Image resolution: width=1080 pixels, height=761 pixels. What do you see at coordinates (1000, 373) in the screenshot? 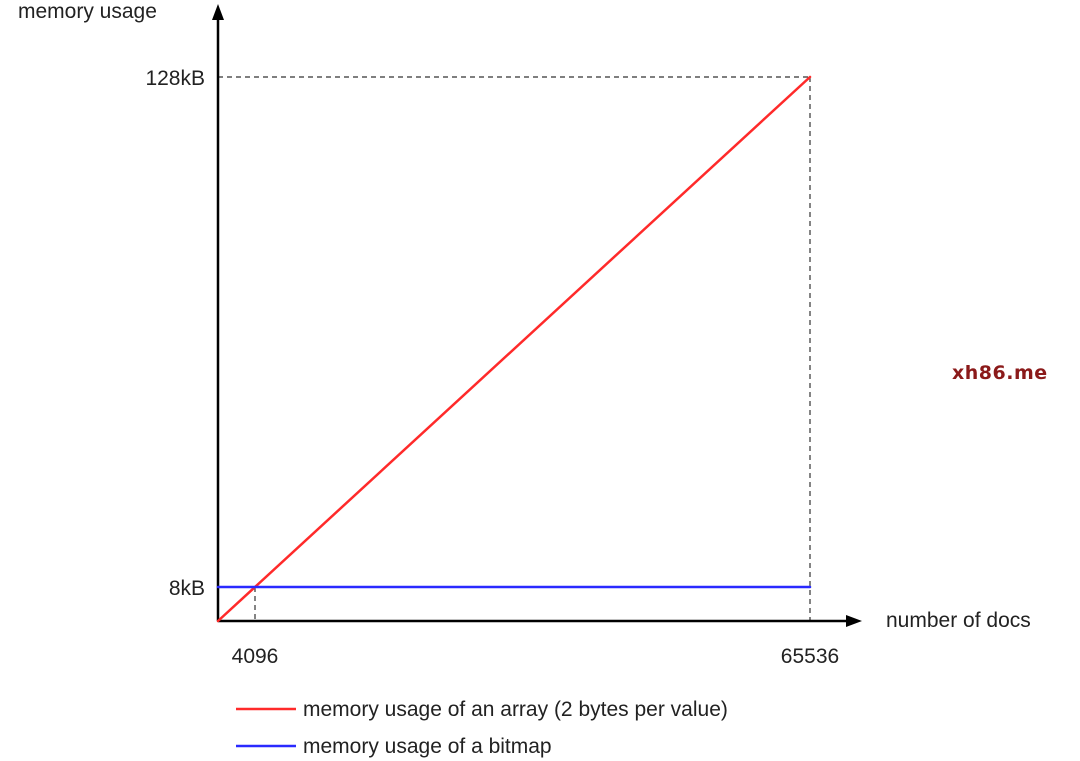
I see `watermark: xh86.me` at bounding box center [1000, 373].